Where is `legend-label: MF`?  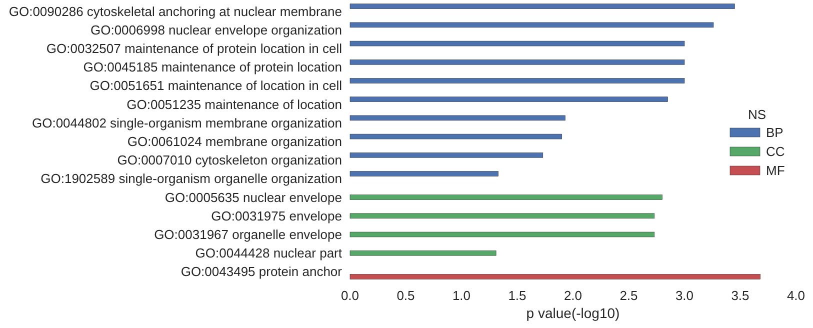
legend-label: MF is located at coordinates (775, 170).